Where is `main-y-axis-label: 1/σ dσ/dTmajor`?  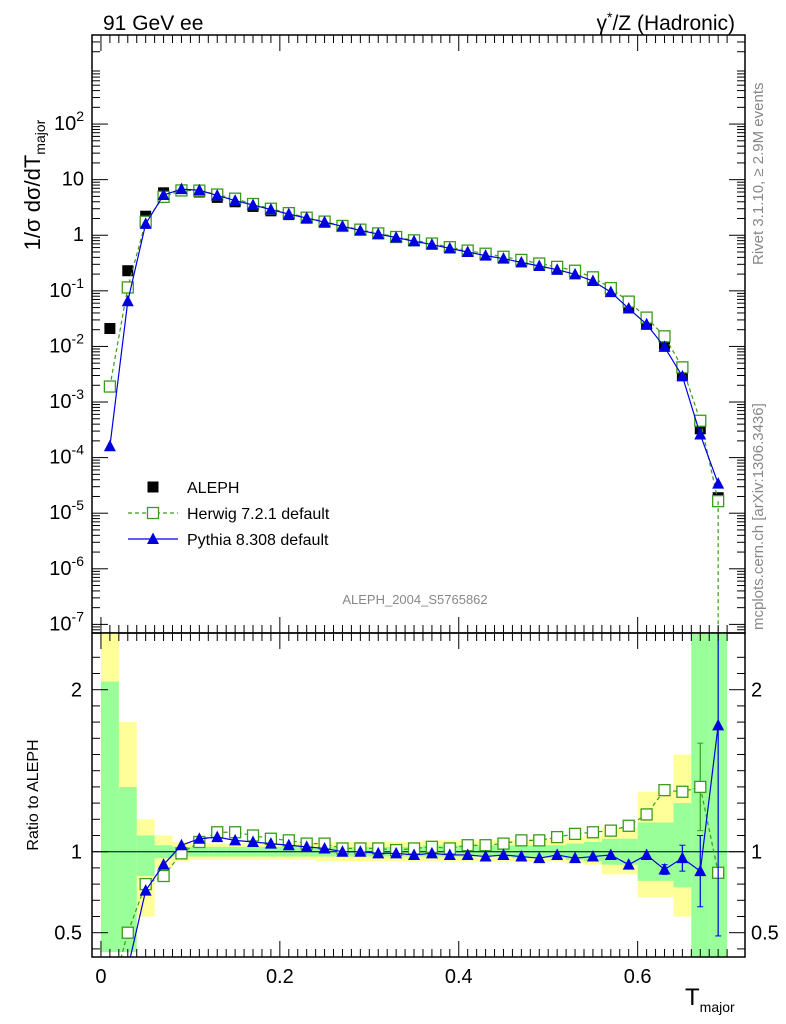
main-y-axis-label: 1/σ dσ/dTmajor is located at coordinates (34, 184).